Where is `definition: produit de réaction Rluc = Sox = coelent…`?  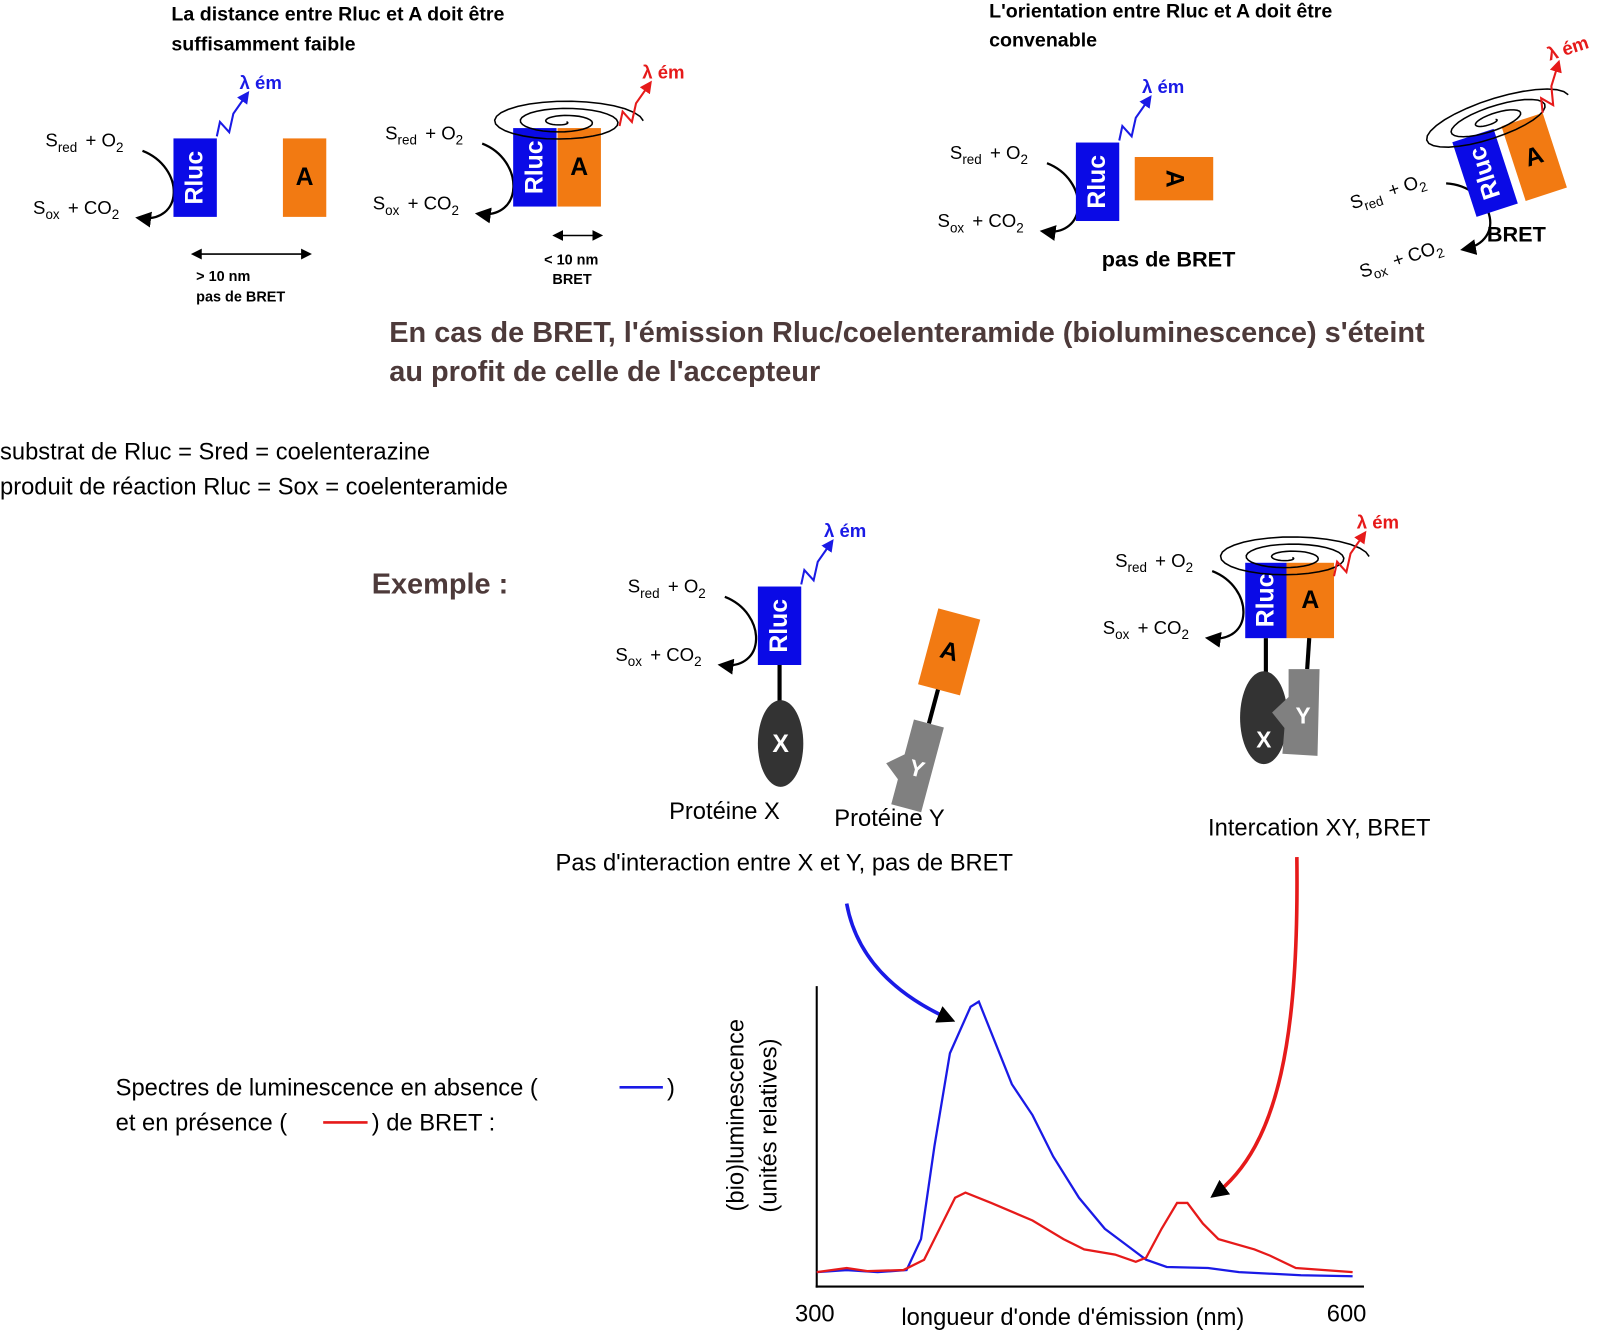 definition: produit de réaction Rluc = Sox = coelent… is located at coordinates (254, 488).